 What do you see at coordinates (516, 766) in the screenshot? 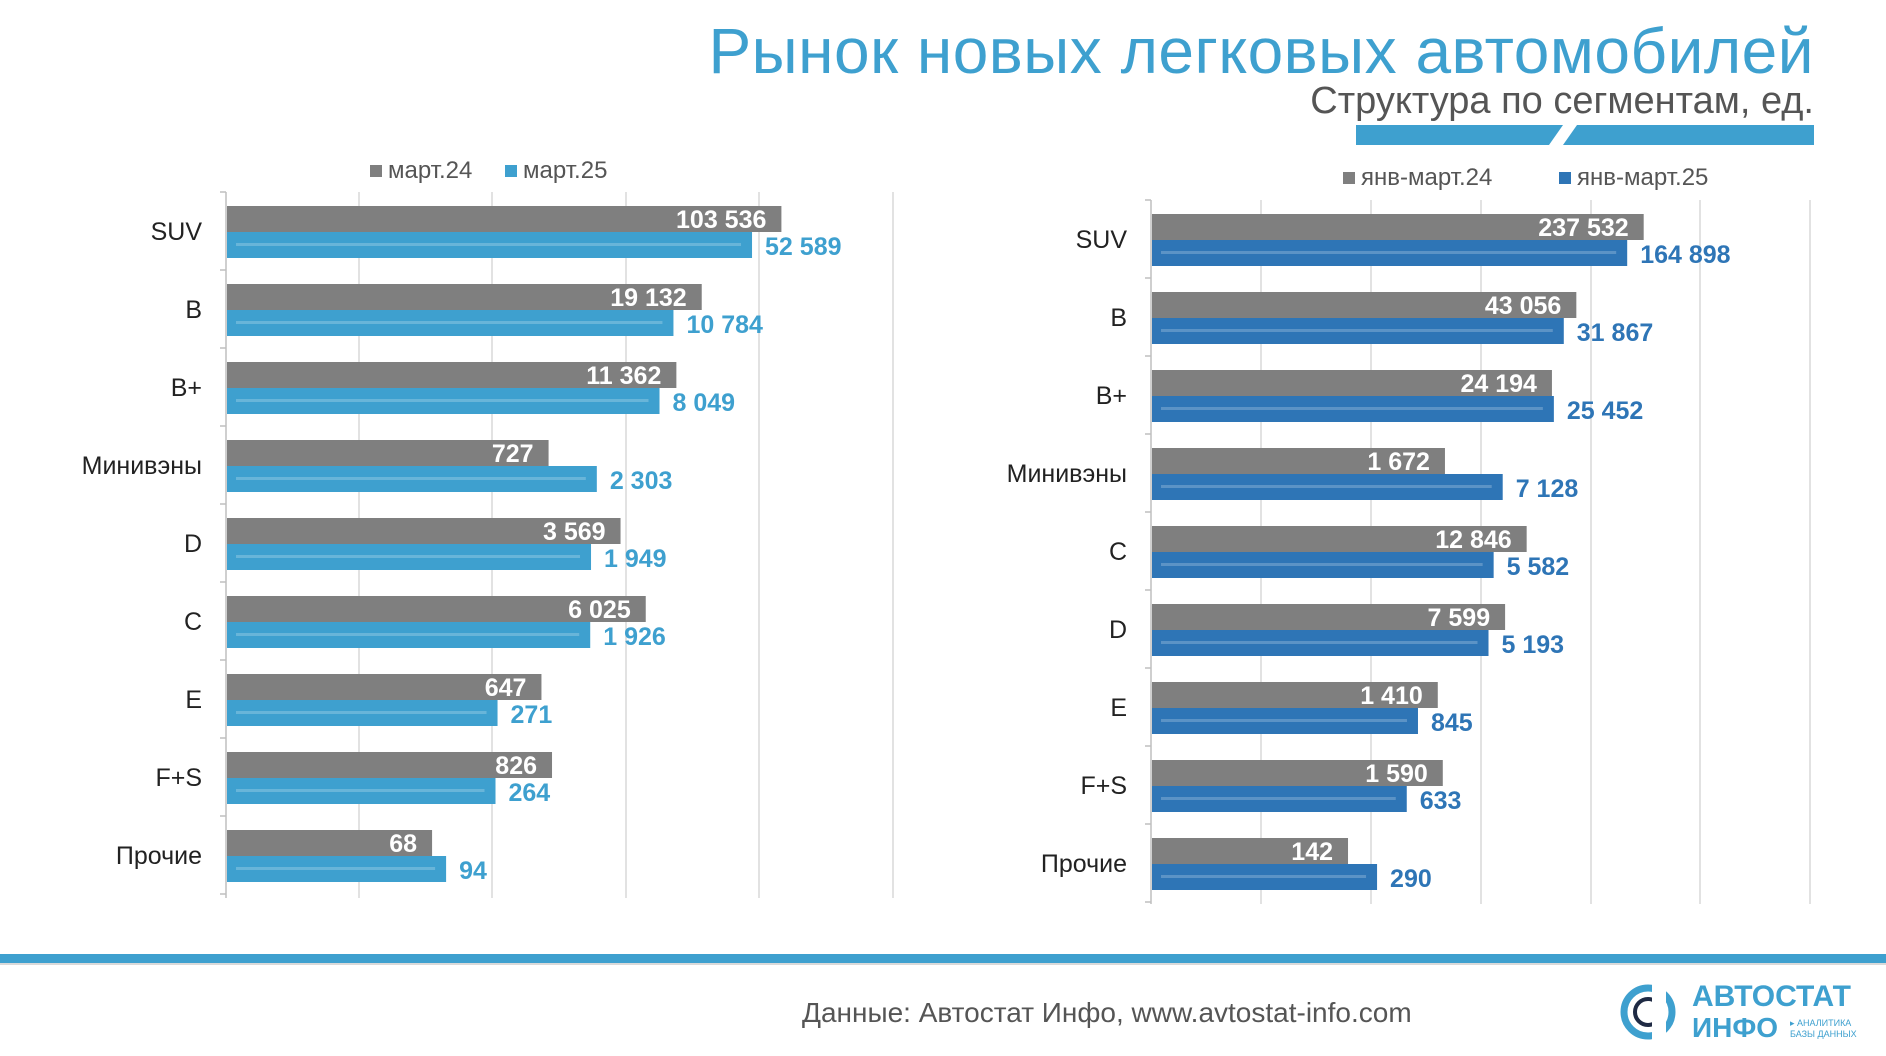
I see `data-label-series-1: 826` at bounding box center [516, 766].